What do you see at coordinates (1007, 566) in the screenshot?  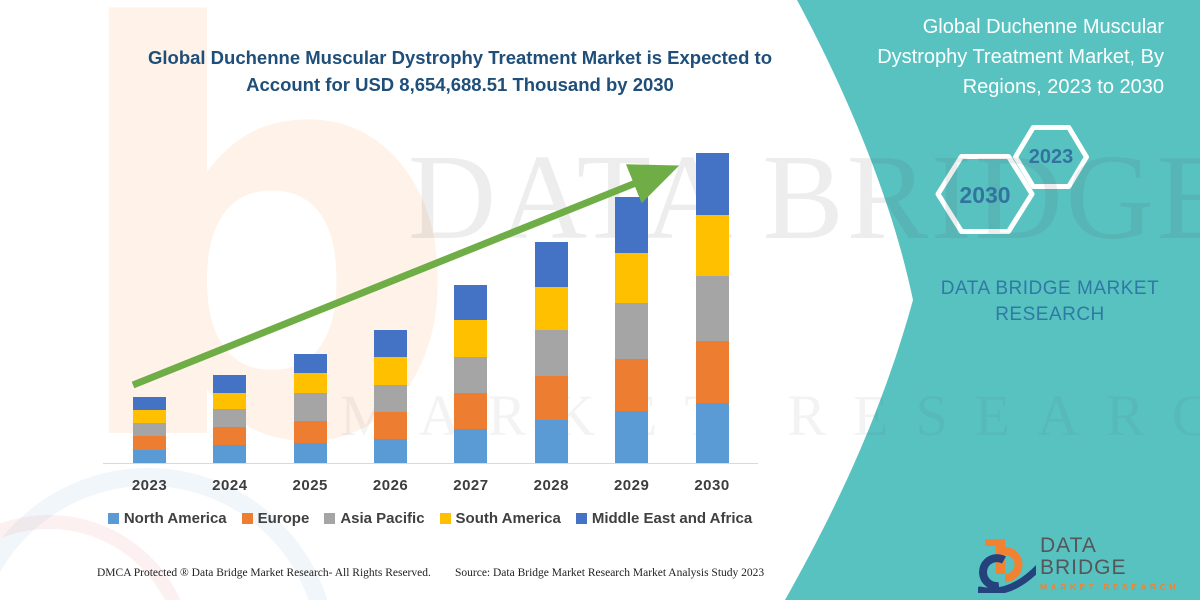 I see `data-bridge-logo-icon` at bounding box center [1007, 566].